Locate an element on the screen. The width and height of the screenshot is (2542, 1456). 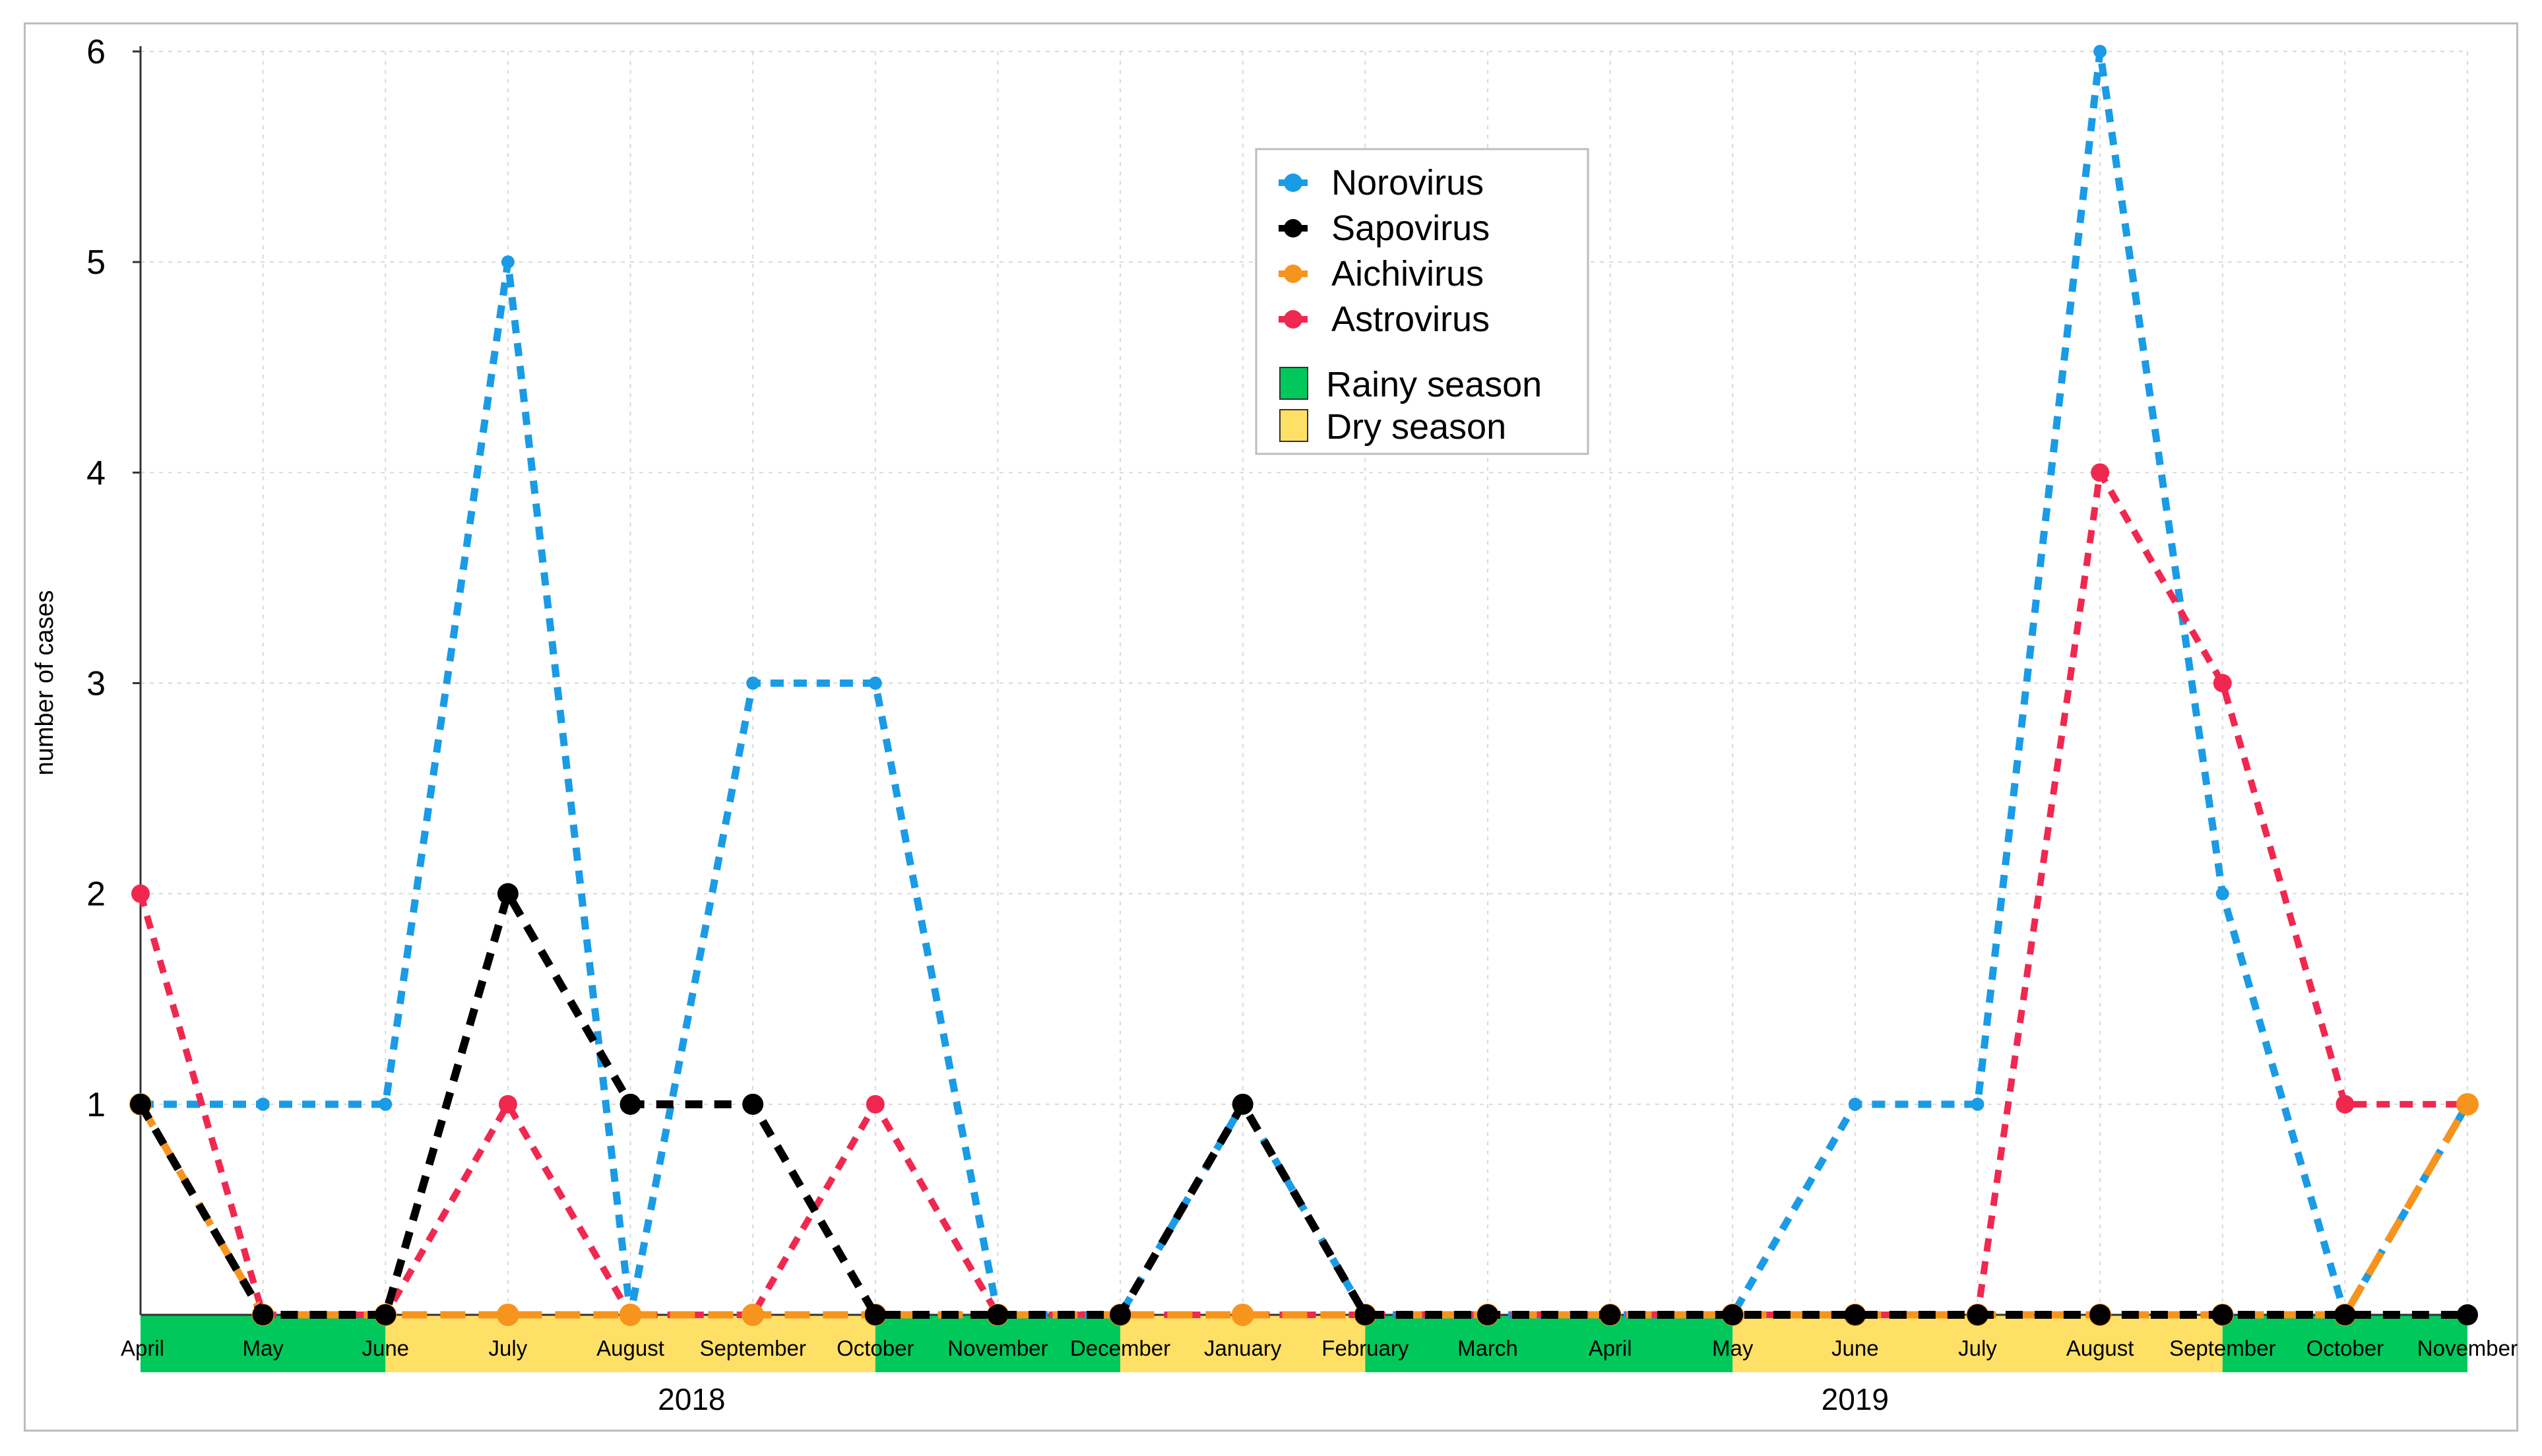
y-tick-label: 6 is located at coordinates (96, 52).